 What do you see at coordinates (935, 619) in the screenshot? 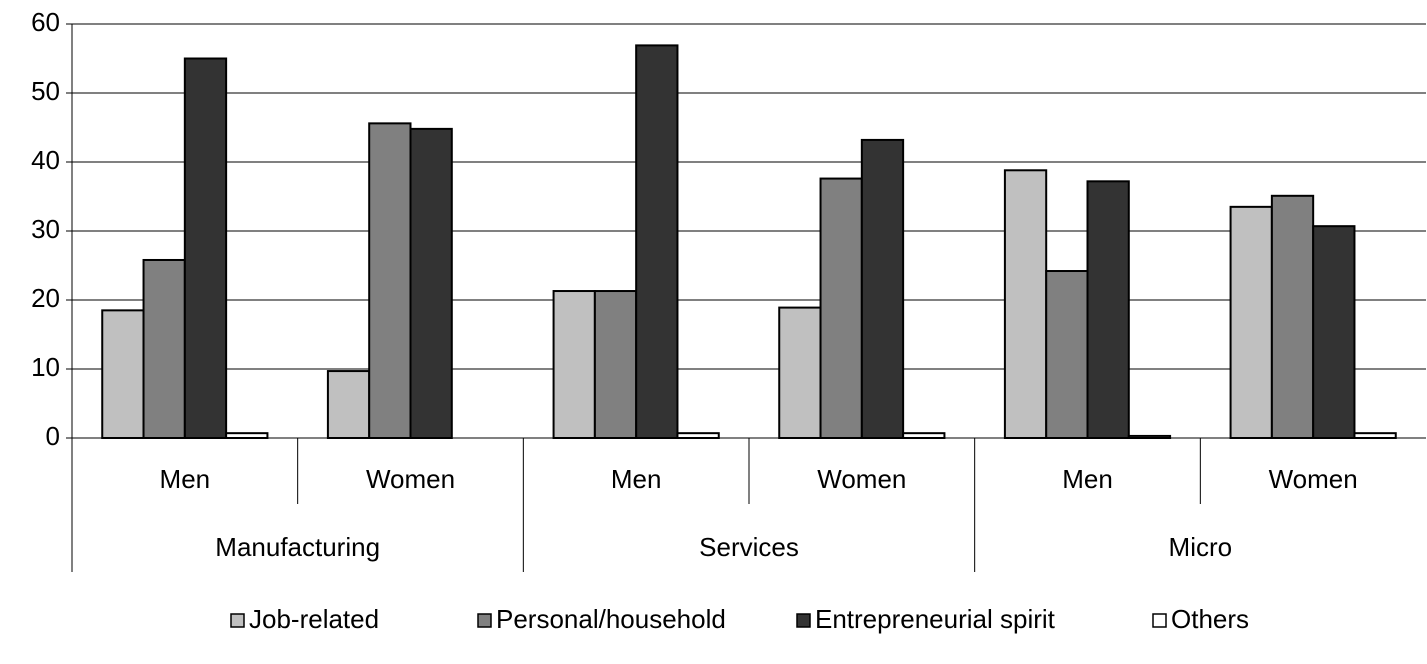
I see `legend-label: Entrepreneurial spirit` at bounding box center [935, 619].